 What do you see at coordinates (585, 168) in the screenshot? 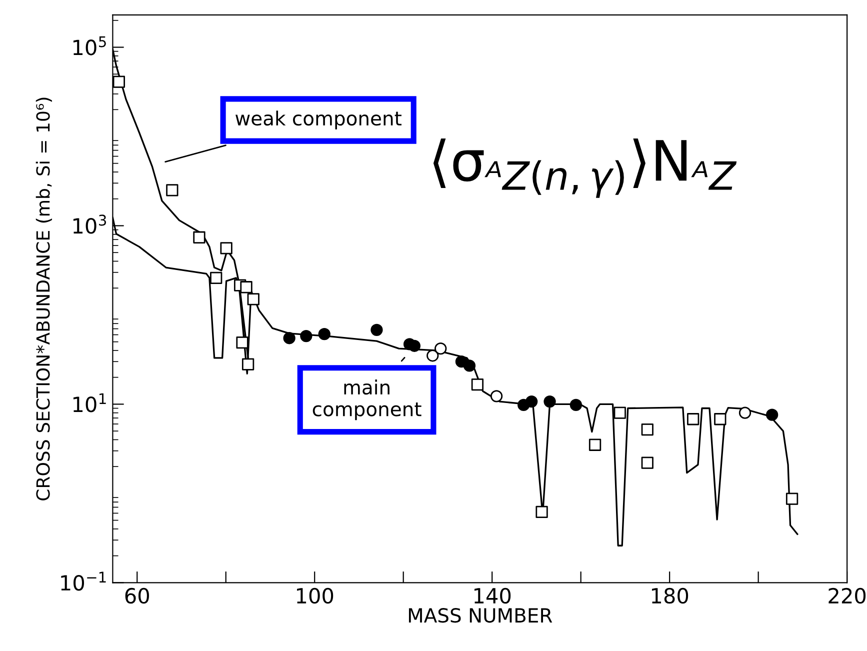
I see `annotation: ⟨σ$_{ᴬZ(n,γ)}$⟩N$_{ᴬZ}$` at bounding box center [585, 168].